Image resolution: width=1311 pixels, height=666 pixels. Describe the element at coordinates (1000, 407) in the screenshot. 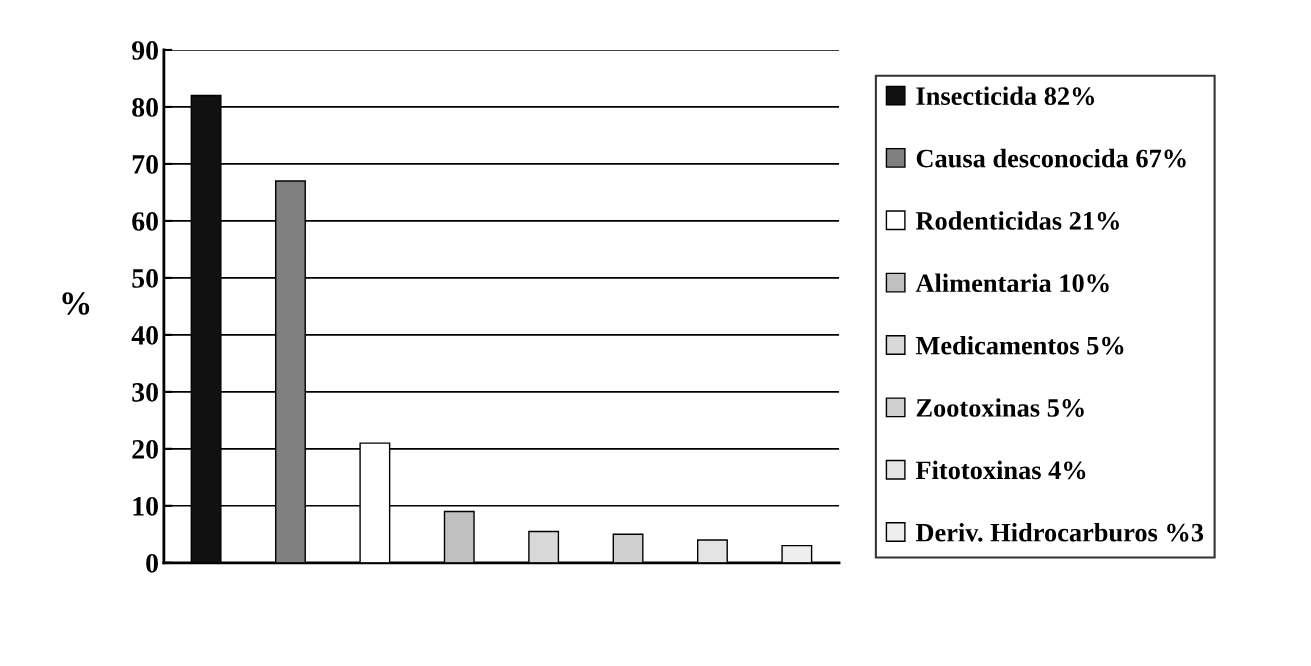

I see `legend-label: Zootoxinas 5%` at that location.